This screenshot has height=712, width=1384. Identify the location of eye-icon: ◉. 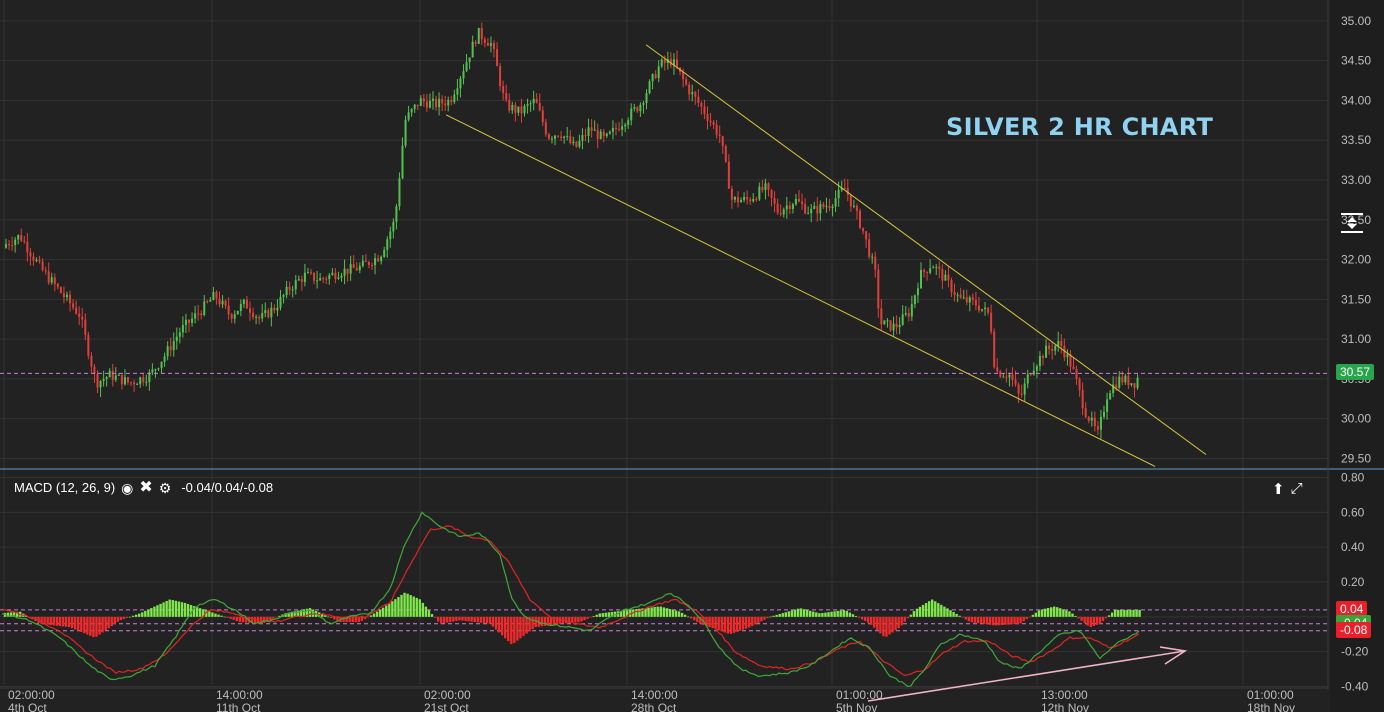
(127, 487).